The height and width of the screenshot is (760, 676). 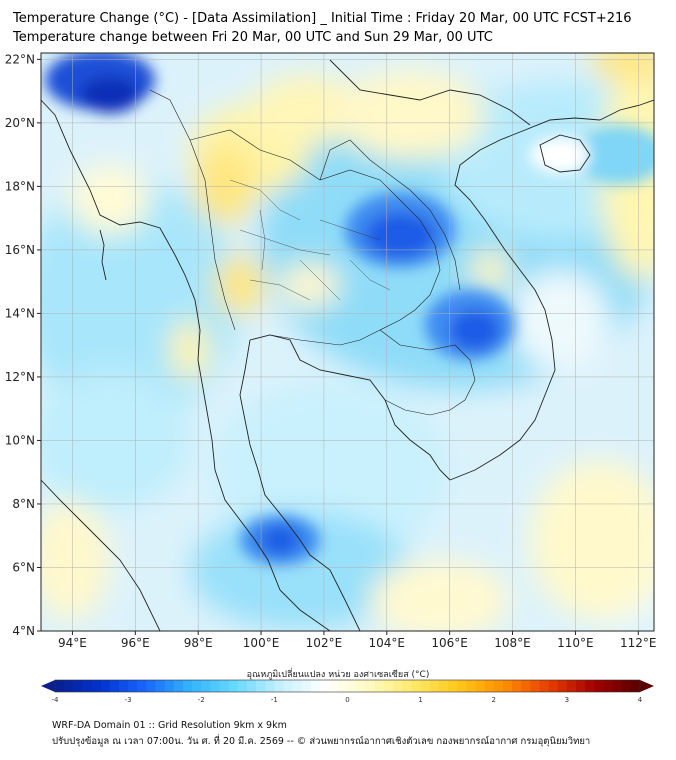 I want to click on colorbar-tick-label: 1, so click(x=420, y=700).